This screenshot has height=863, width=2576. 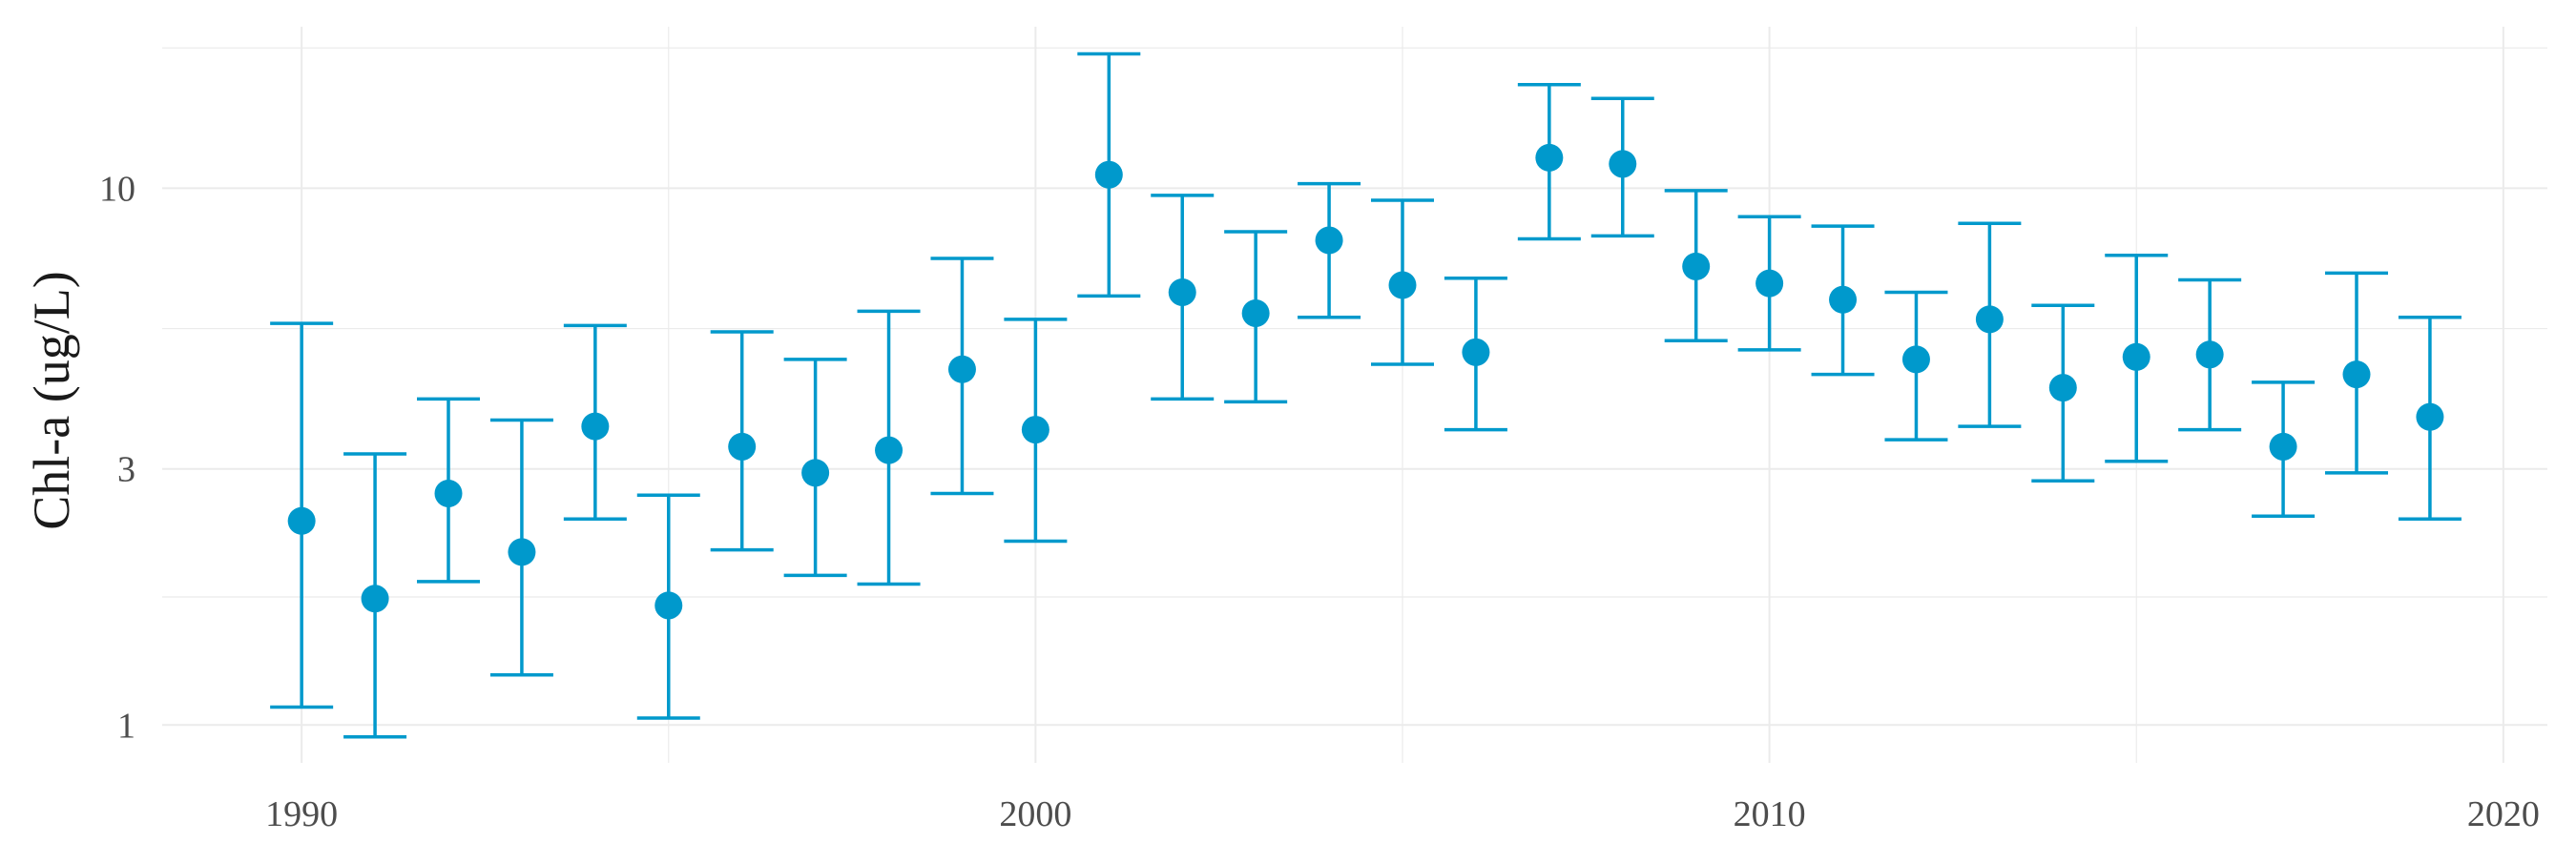 What do you see at coordinates (301, 814) in the screenshot?
I see `x-tick-label: 1990` at bounding box center [301, 814].